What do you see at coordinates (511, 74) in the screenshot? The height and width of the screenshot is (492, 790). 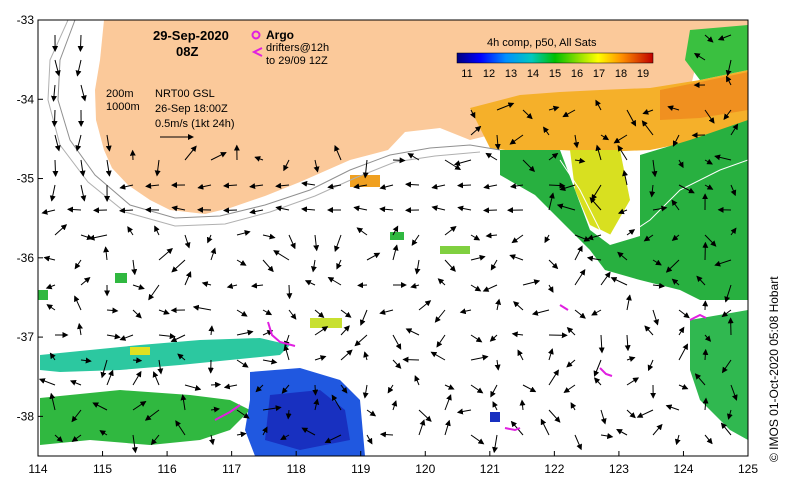 I see `colorbar-tick-label: 13` at bounding box center [511, 74].